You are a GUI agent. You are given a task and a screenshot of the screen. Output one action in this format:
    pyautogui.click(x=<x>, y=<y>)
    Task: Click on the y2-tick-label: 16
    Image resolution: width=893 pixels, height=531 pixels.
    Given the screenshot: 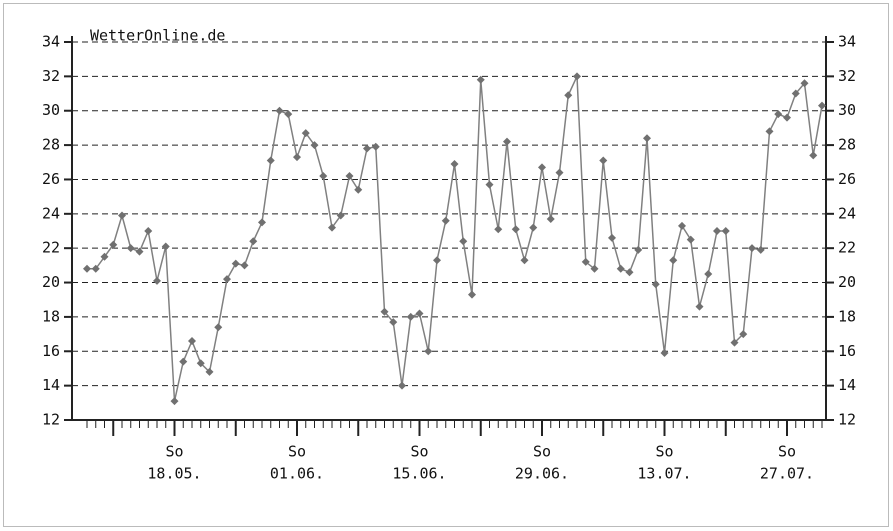 What is the action you would take?
    pyautogui.click(x=847, y=351)
    